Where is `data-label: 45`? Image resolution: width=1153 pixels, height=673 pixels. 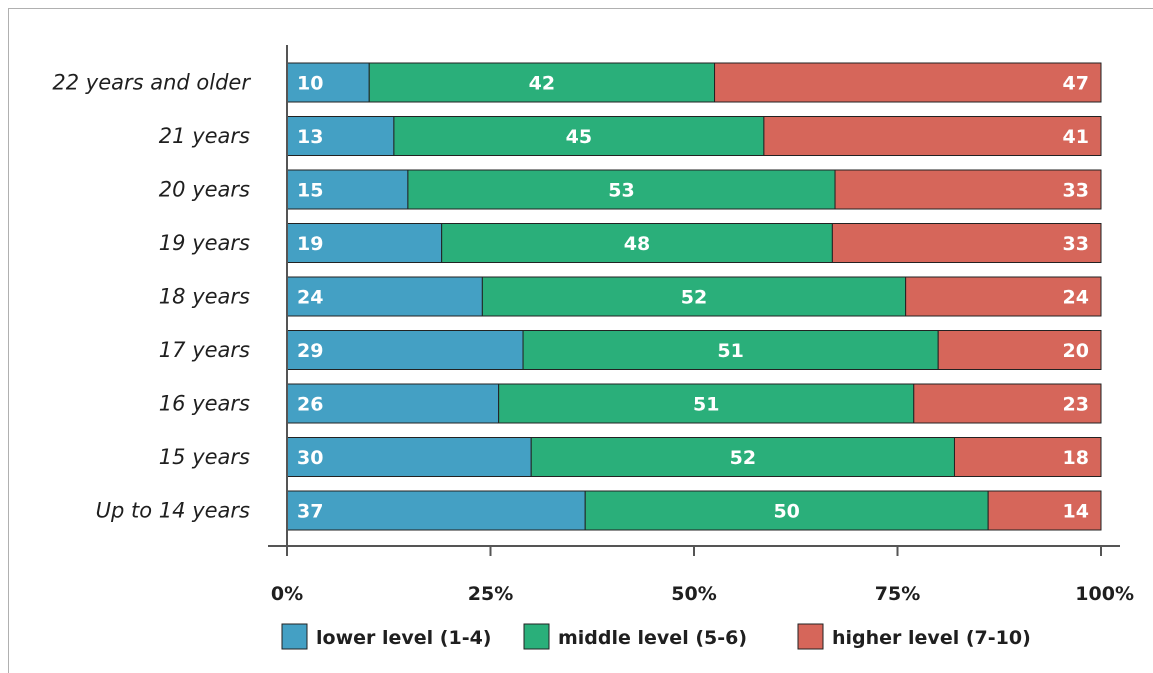
data-label: 45 is located at coordinates (579, 137).